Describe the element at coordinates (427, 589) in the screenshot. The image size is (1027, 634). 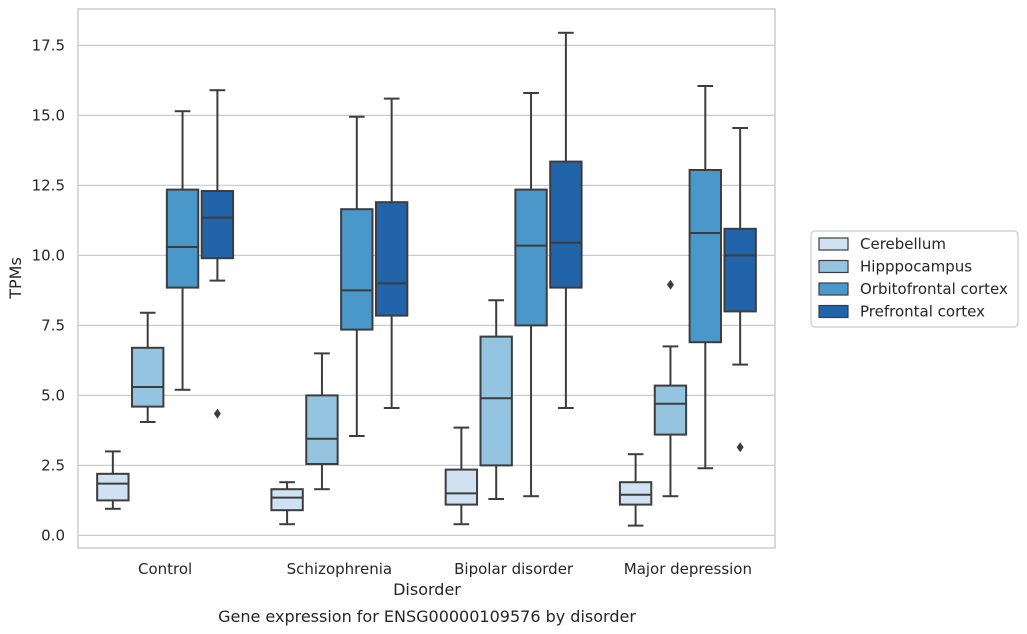
I see `x-axis-title: Disorder` at that location.